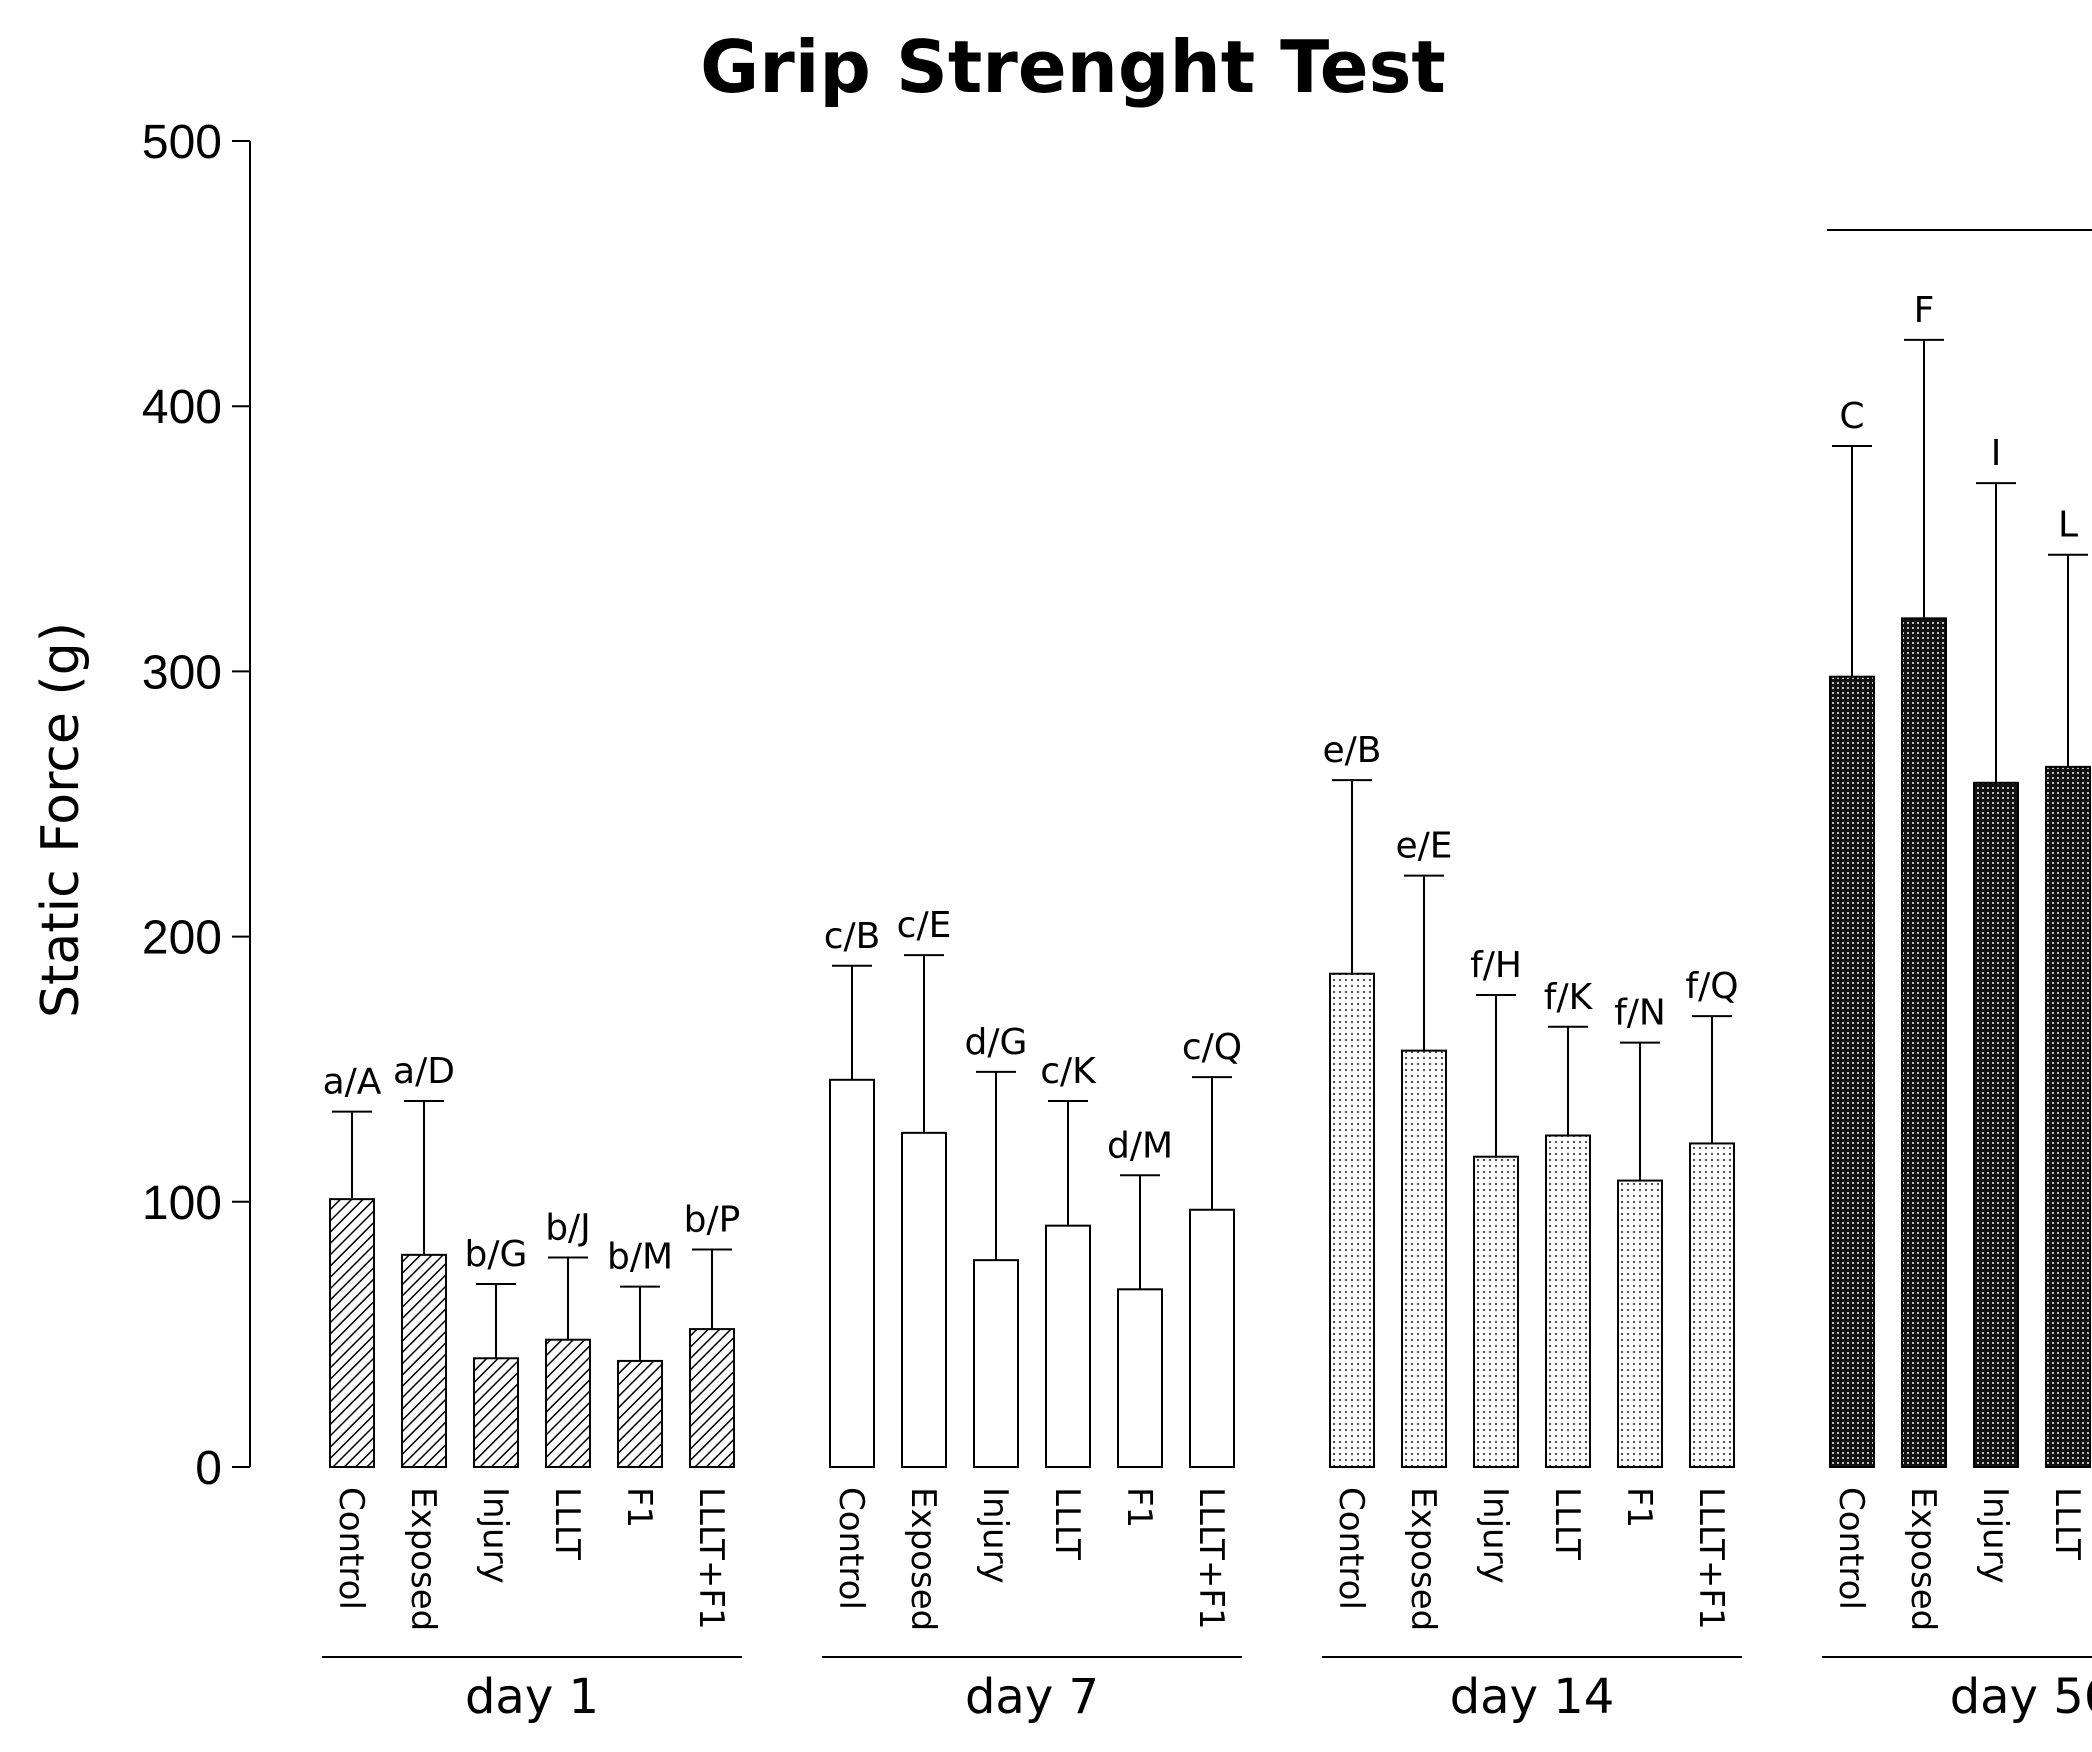 The width and height of the screenshot is (2092, 1752). What do you see at coordinates (996, 1042) in the screenshot?
I see `significance-label: d/G` at bounding box center [996, 1042].